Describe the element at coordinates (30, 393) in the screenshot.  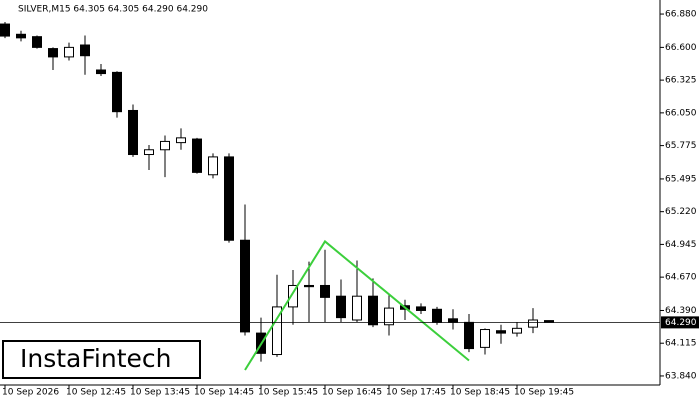
I see `x-tick-label: 10 Sep 2026` at that location.